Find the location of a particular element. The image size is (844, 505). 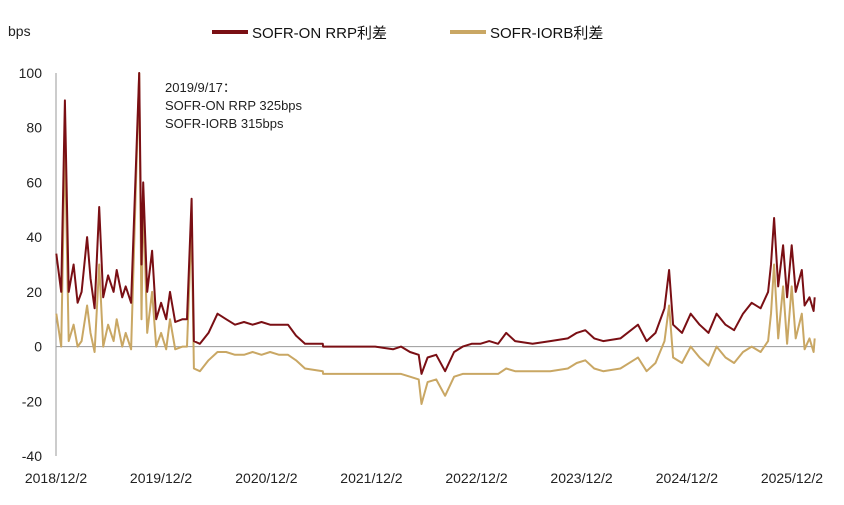

annotation-line-2: SOFR-ON RRP 325bps is located at coordinates (234, 105).